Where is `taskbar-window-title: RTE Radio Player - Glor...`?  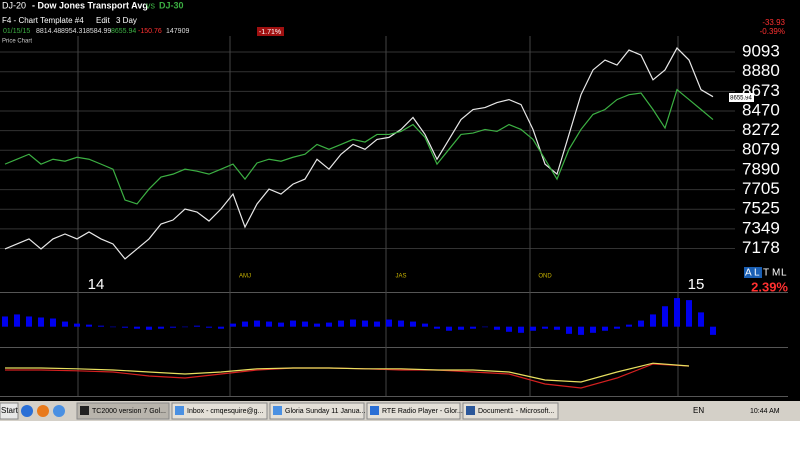
taskbar-window-title: RTE Radio Player - Glor... is located at coordinates (422, 411).